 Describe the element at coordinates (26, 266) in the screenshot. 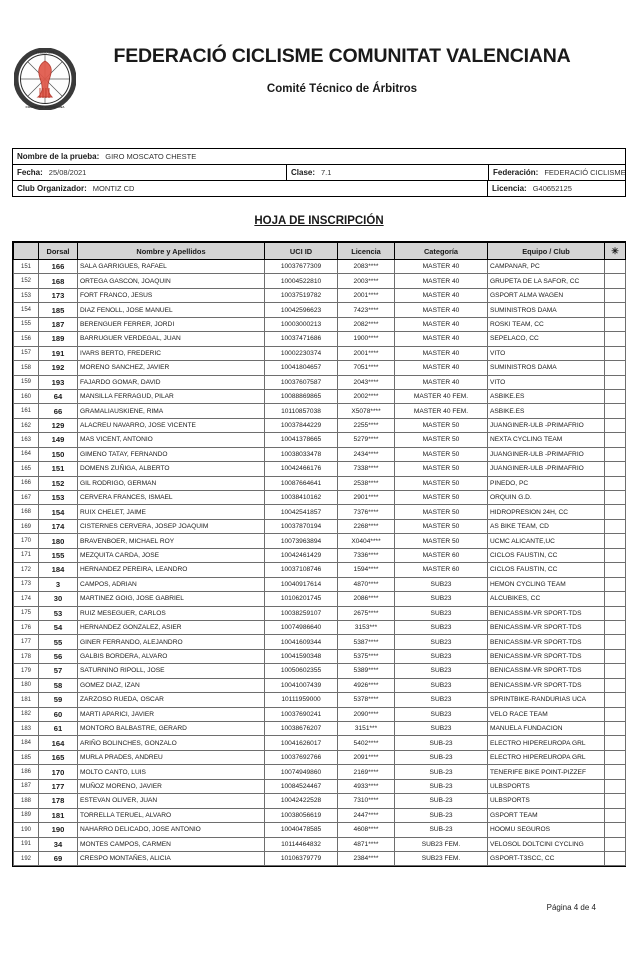

I see `cell-index: 151` at that location.